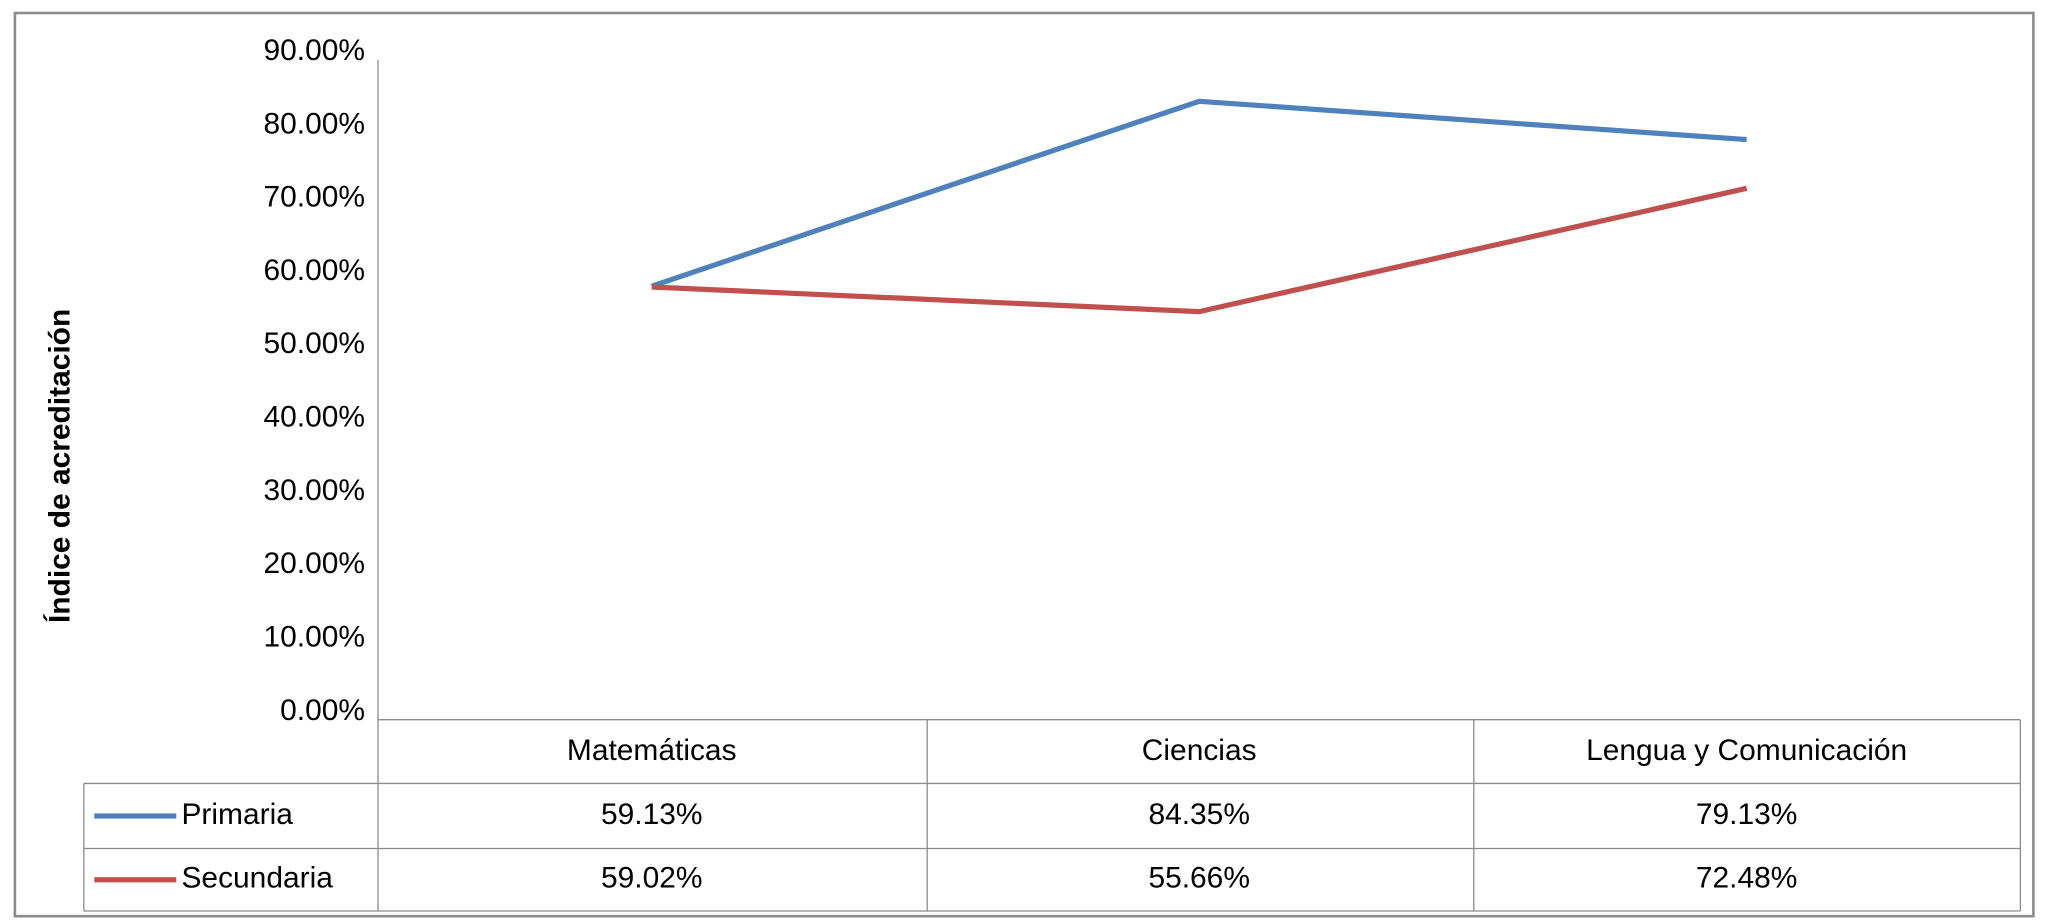 This screenshot has width=2047, height=924. I want to click on y-axis-title: Índice de acreditación, so click(60, 466).